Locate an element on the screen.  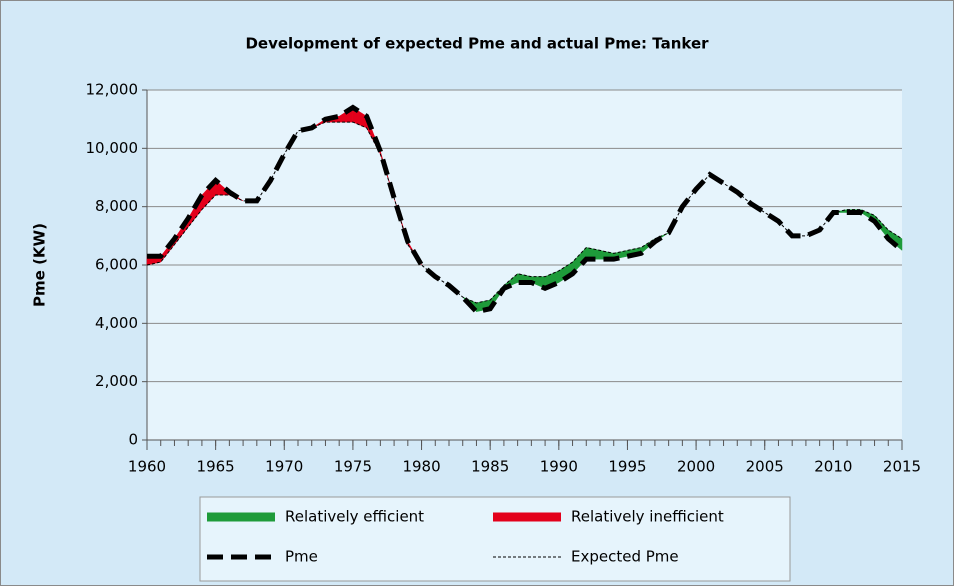
x-tick-label: 1995 is located at coordinates (627, 467).